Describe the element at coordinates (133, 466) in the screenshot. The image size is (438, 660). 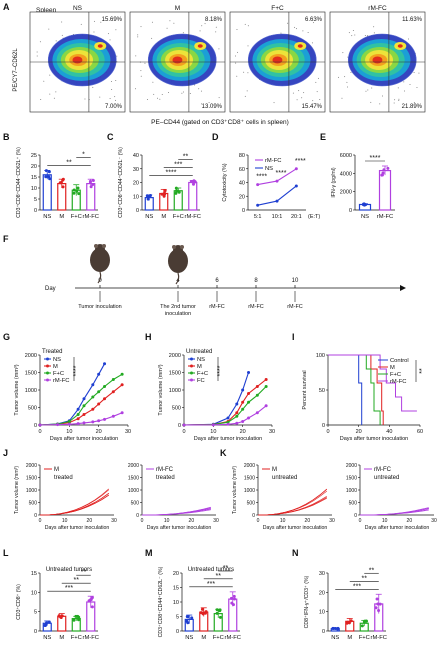
I see `y-tick-label: 2000` at that location.